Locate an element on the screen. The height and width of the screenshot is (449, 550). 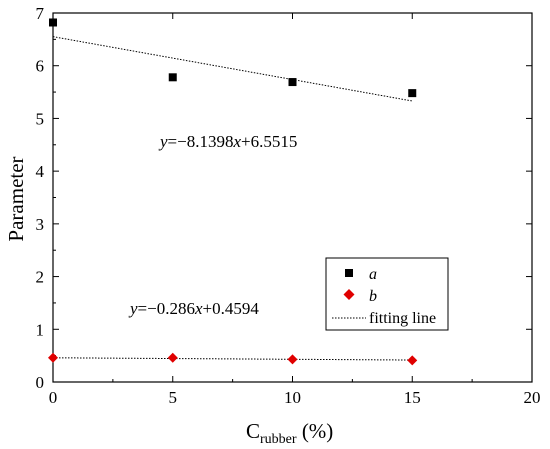
y-tick-label: 0 is located at coordinates (40, 382).